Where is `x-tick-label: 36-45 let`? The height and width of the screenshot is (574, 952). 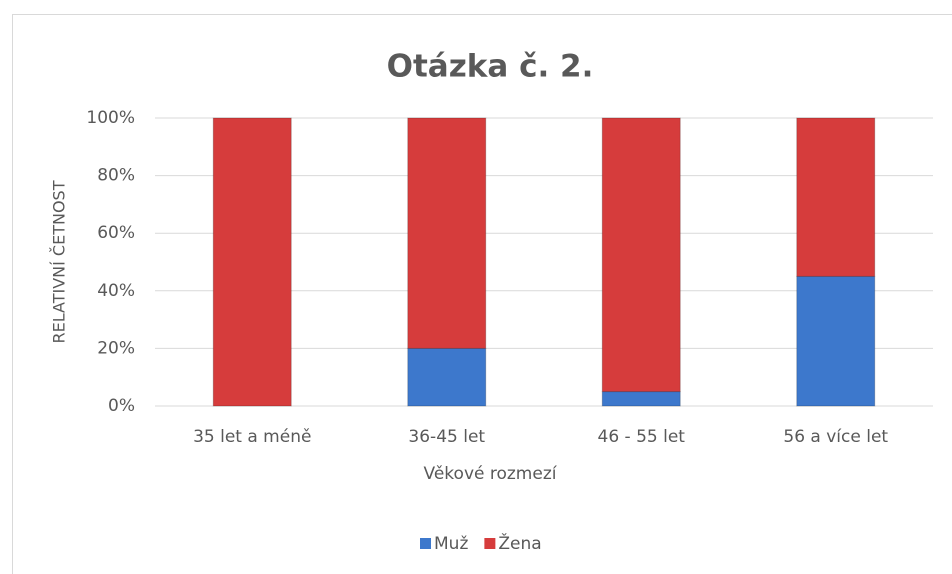 x-tick-label: 36-45 let is located at coordinates (446, 437).